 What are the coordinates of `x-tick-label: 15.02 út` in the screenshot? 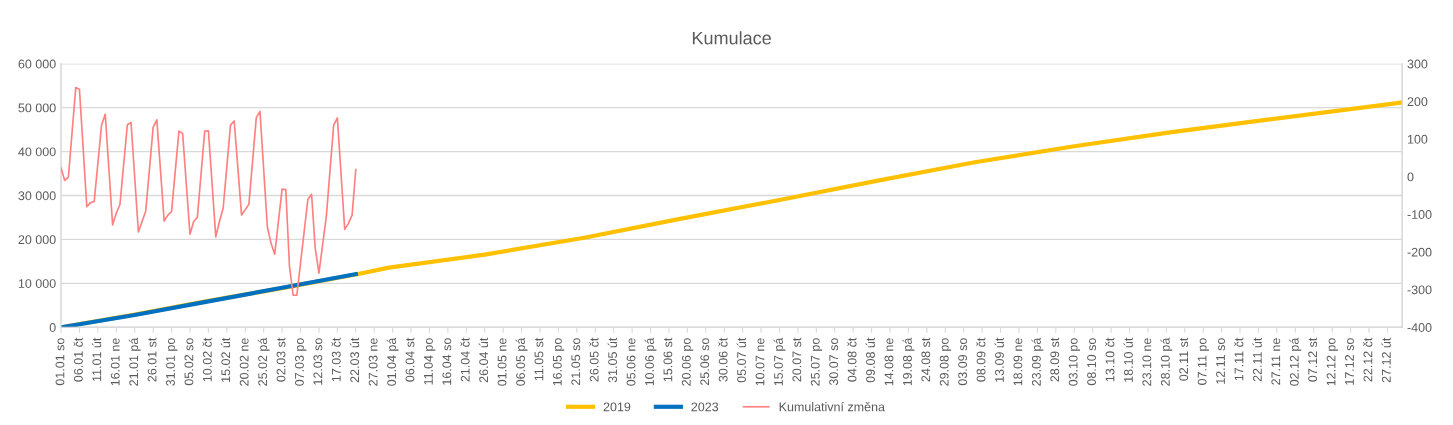 It's located at (225, 359).